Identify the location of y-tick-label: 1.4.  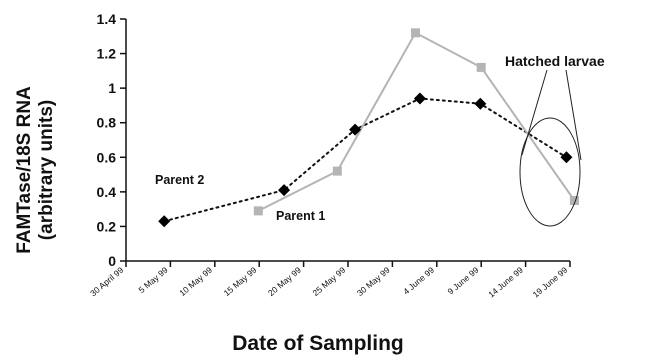
(107, 19).